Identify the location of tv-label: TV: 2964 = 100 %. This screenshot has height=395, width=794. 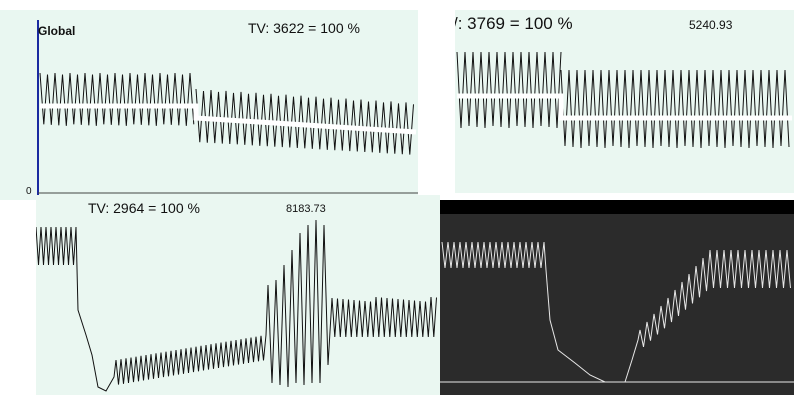
(144, 208).